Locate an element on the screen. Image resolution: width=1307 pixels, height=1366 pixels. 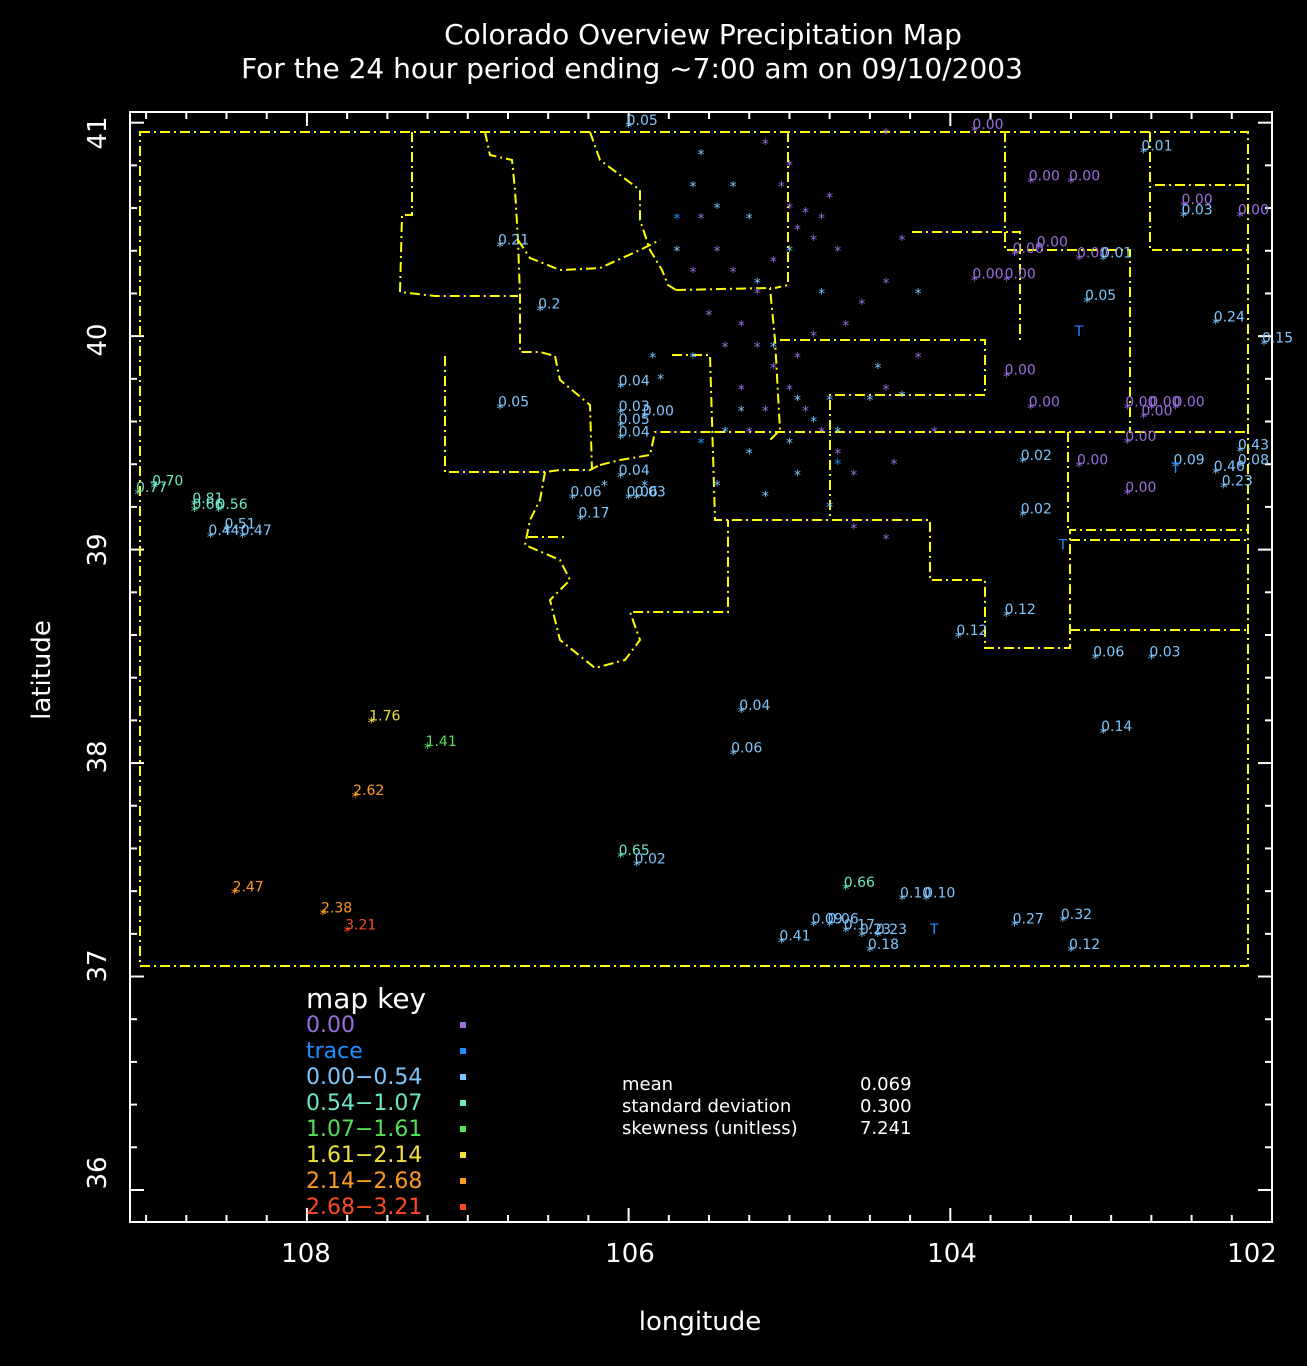
precip-value-label: 0.08 is located at coordinates (1253, 460).